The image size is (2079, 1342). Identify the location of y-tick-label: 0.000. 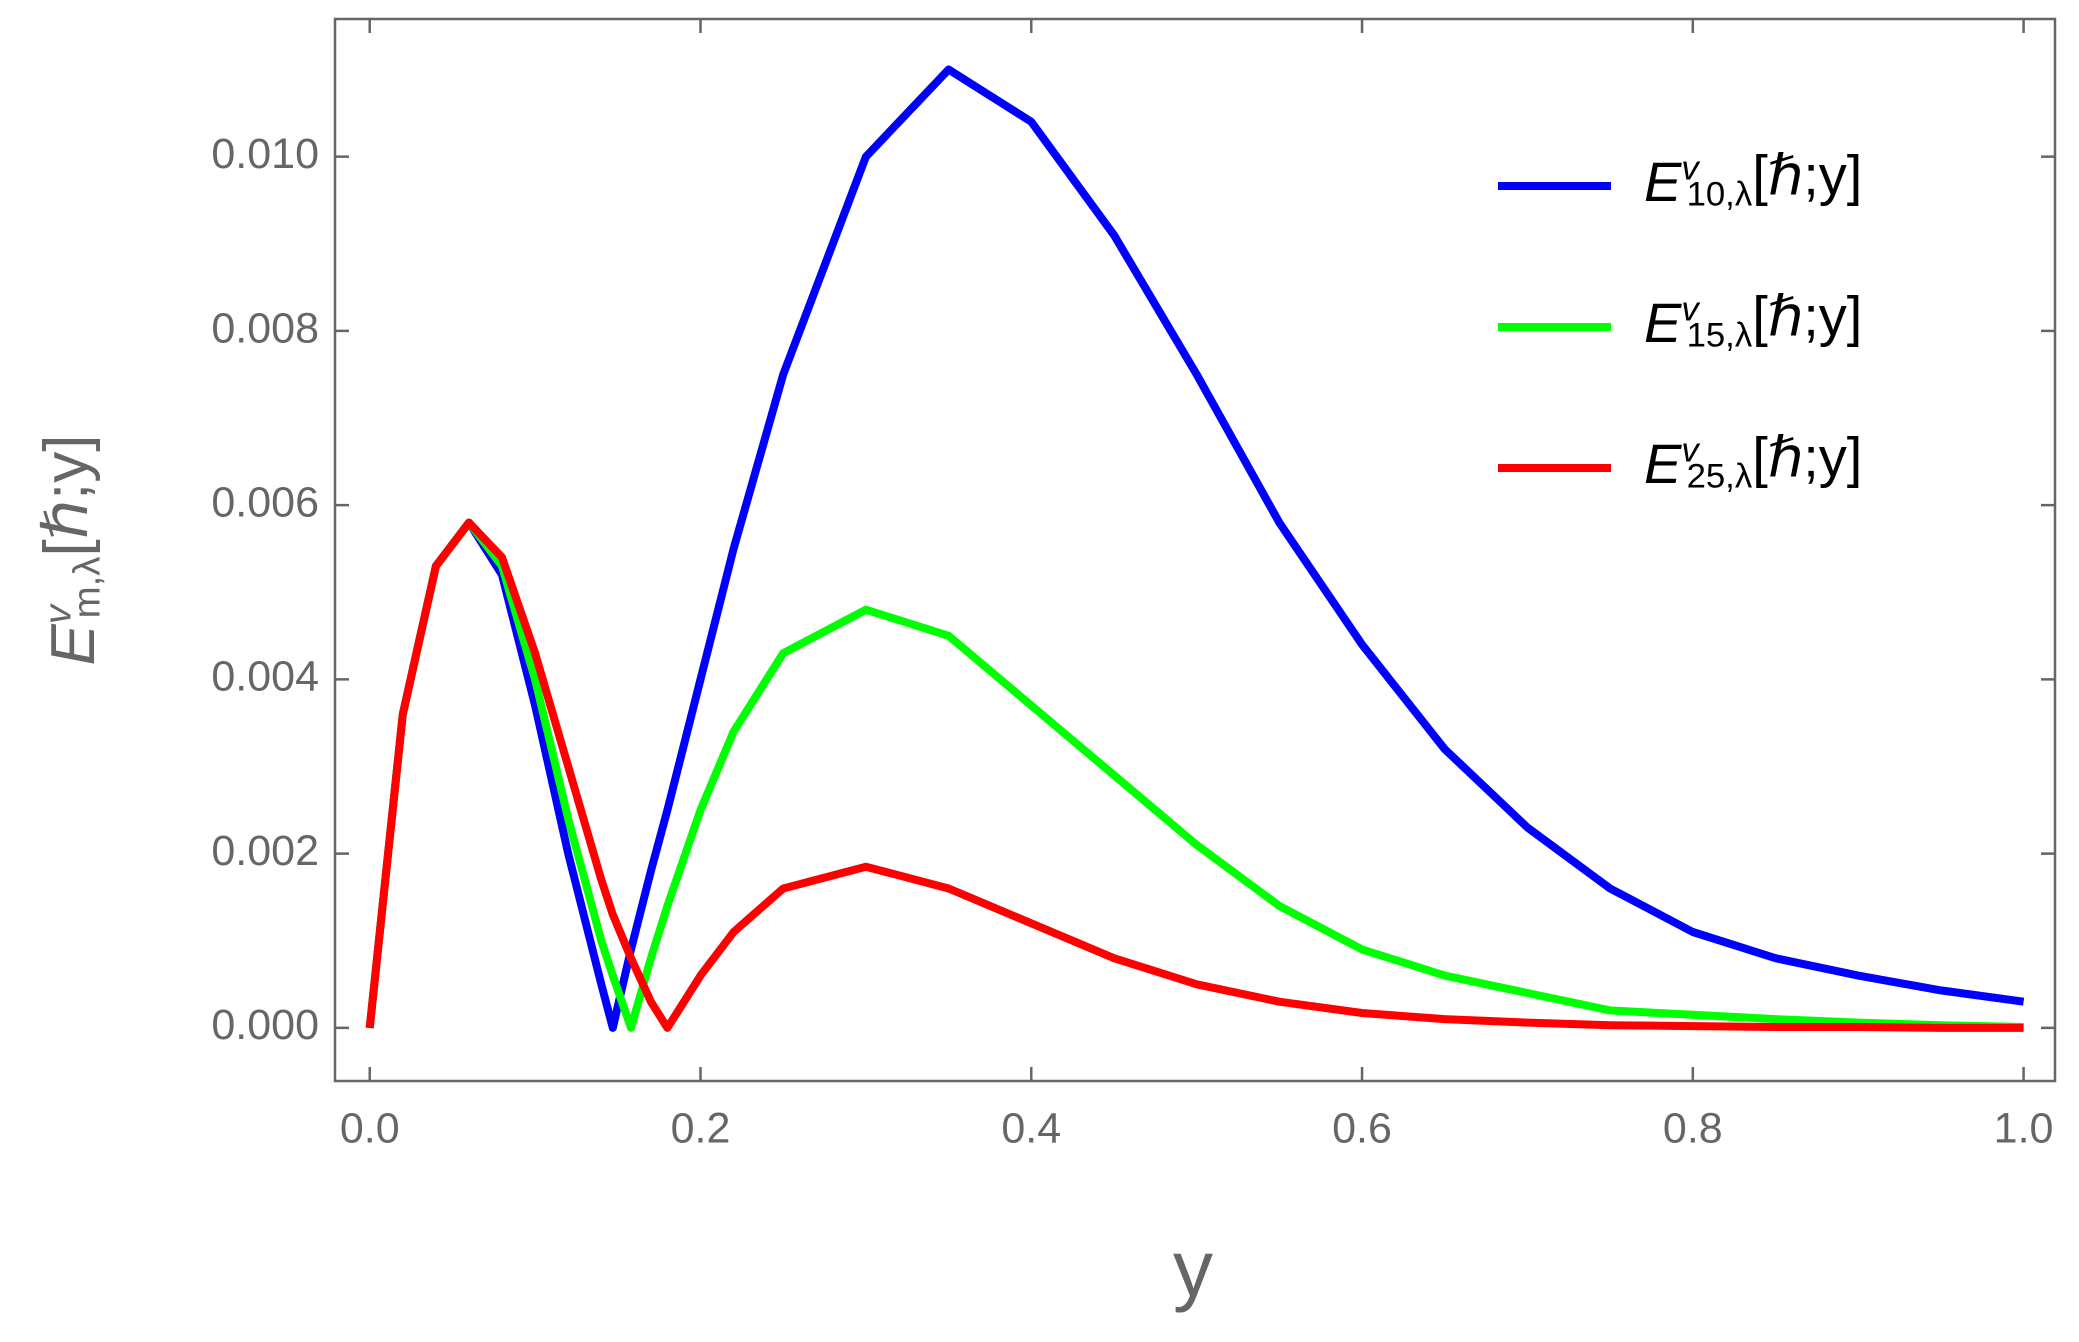
(265, 1025).